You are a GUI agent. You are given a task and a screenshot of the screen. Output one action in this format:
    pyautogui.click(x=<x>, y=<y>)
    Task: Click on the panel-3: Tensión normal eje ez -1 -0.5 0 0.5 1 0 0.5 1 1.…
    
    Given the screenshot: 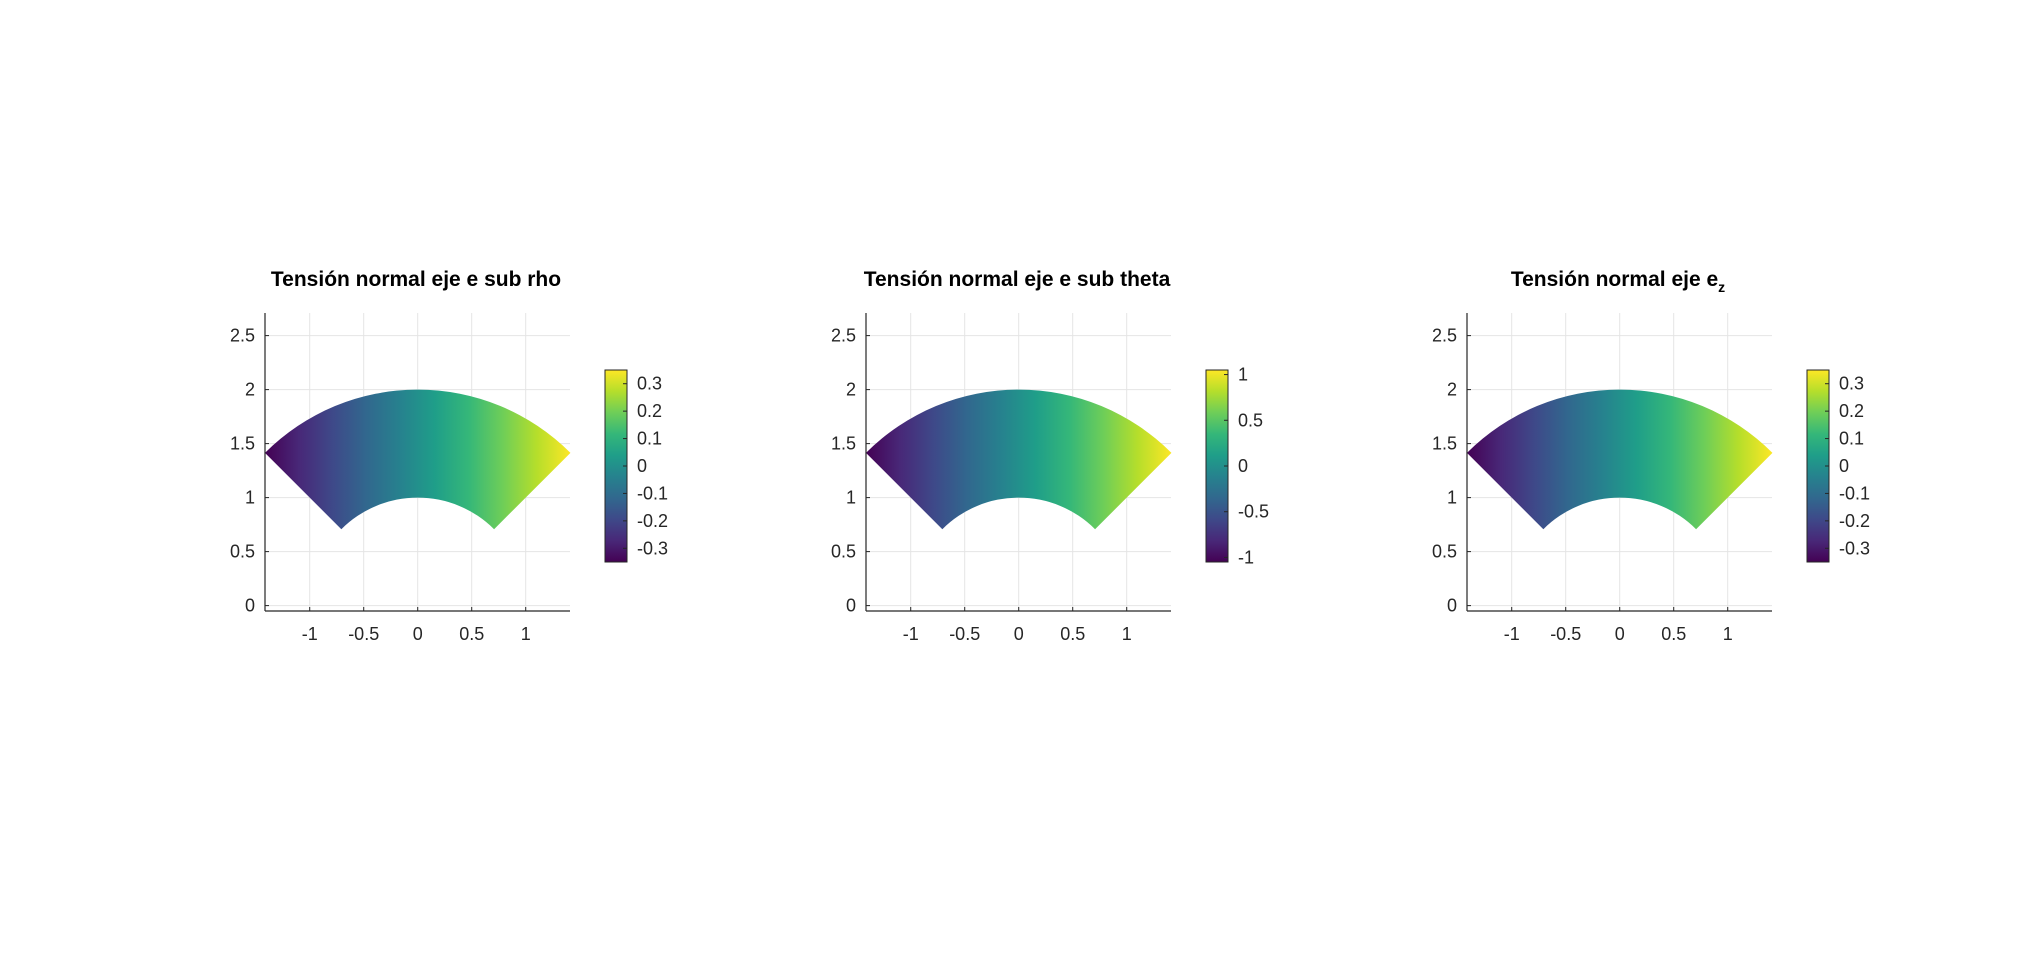 What is the action you would take?
    pyautogui.click(x=1651, y=456)
    